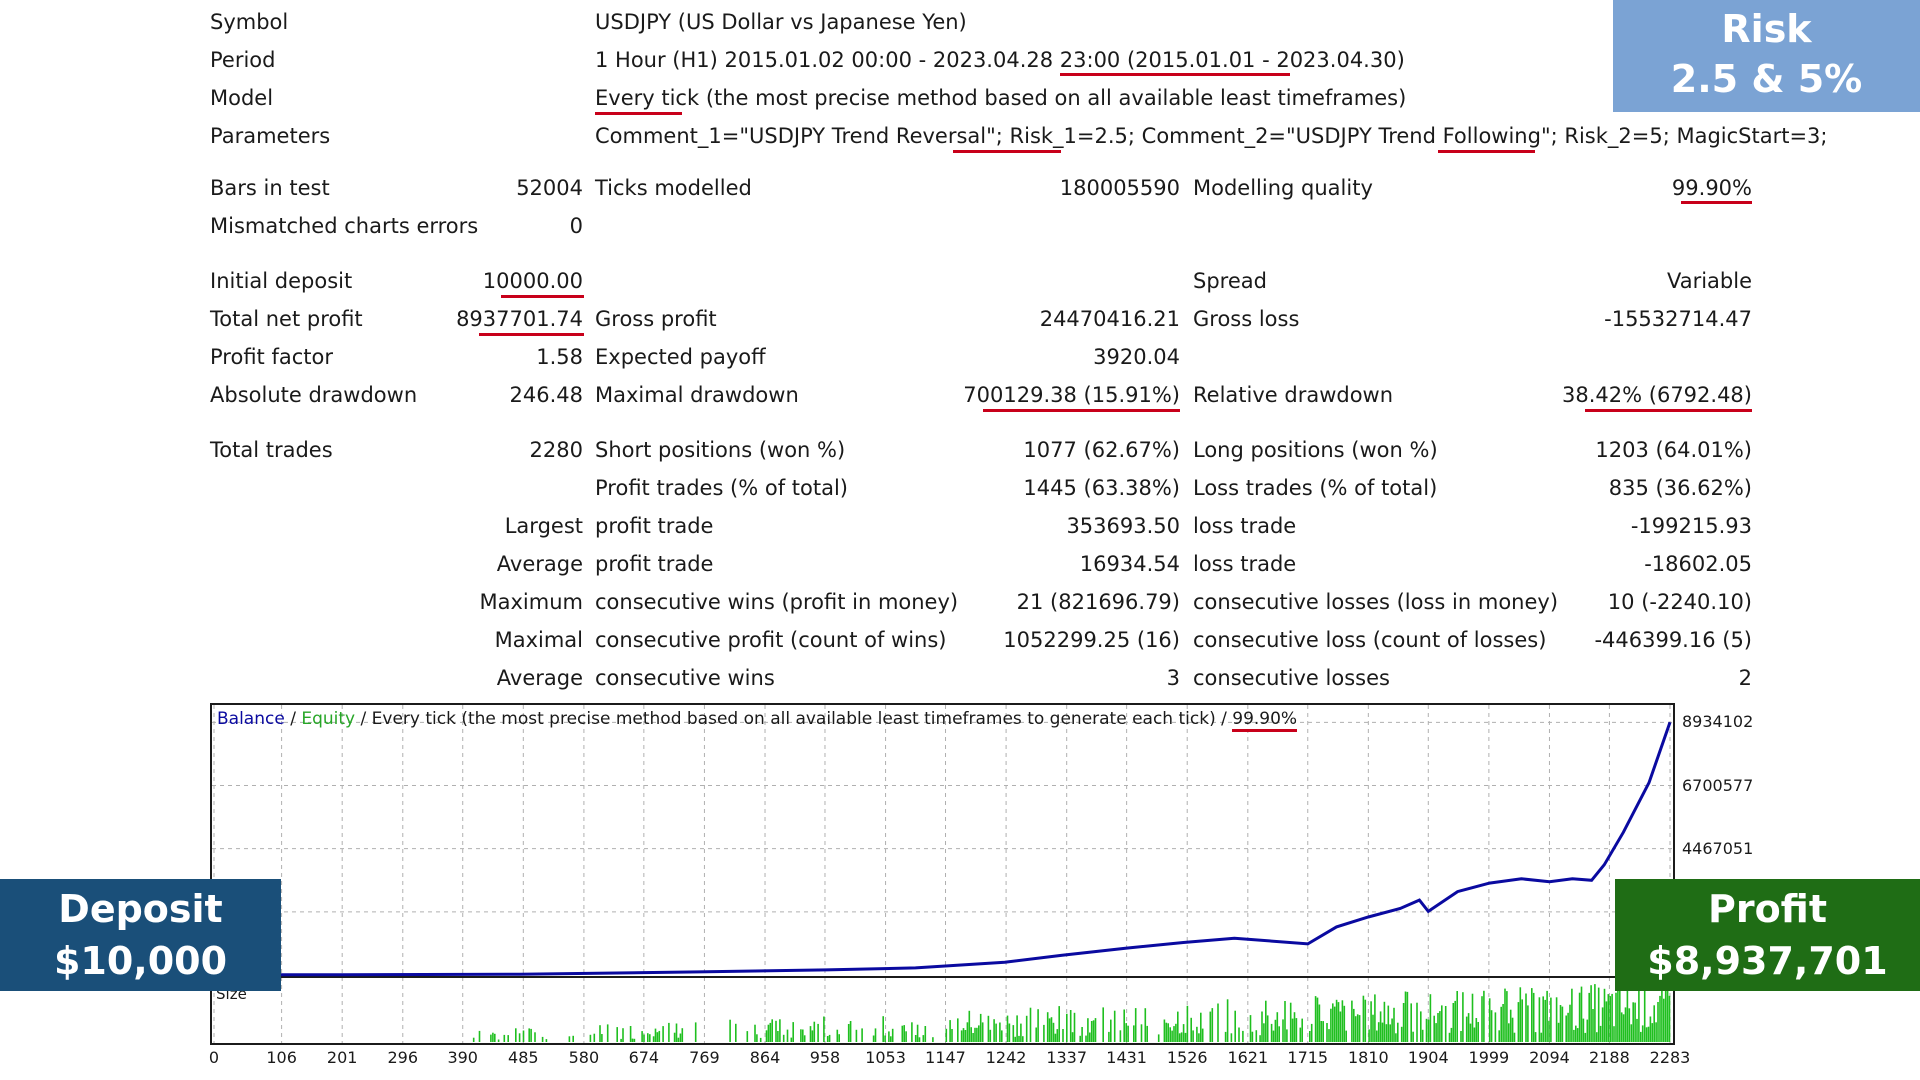  Describe the element at coordinates (270, 136) in the screenshot. I see `parameters-label: Parameters` at that location.